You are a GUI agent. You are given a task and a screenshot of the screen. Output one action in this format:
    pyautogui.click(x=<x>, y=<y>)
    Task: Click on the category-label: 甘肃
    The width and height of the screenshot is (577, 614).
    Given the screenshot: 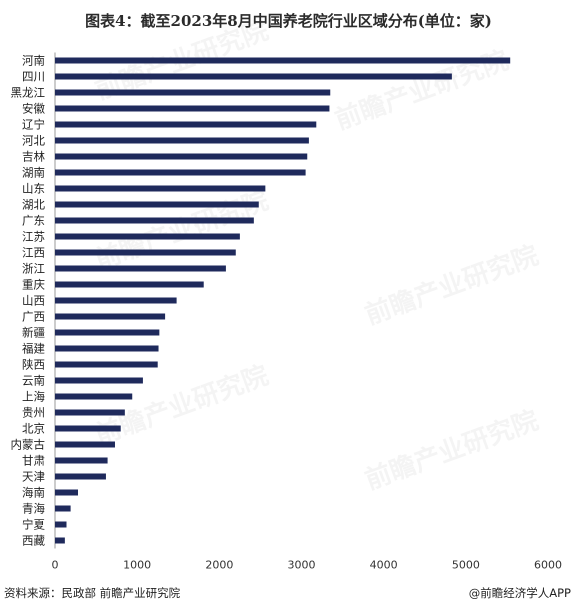 What is the action you would take?
    pyautogui.click(x=33, y=461)
    